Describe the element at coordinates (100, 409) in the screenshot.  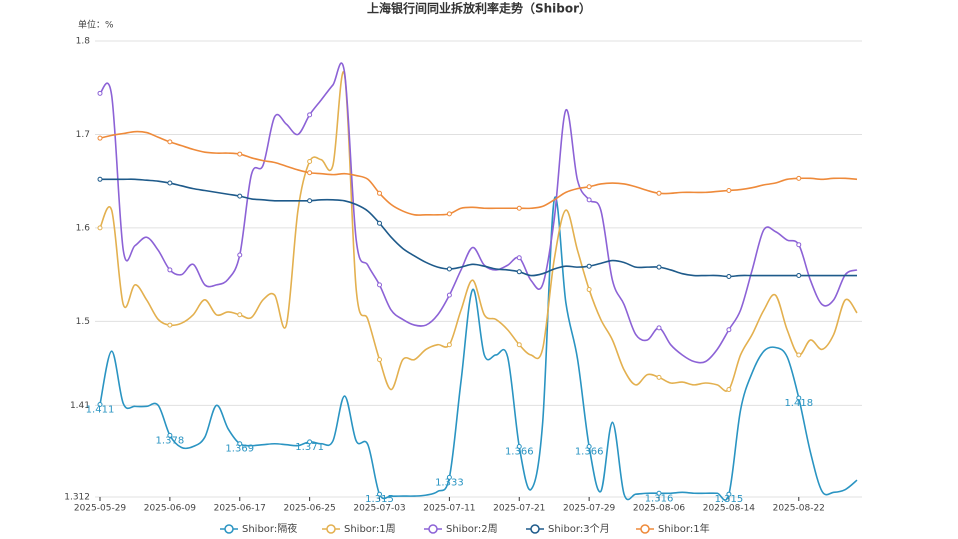
I see `data-label: 1.411` at that location.